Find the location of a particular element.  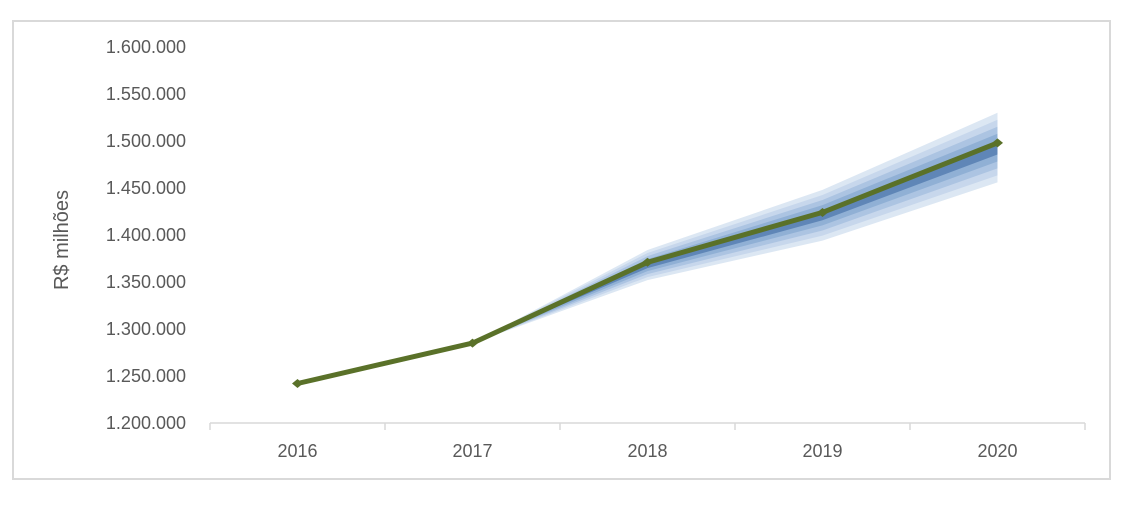

y-axis-tick-label: 1.200.000 is located at coordinates (145, 423).